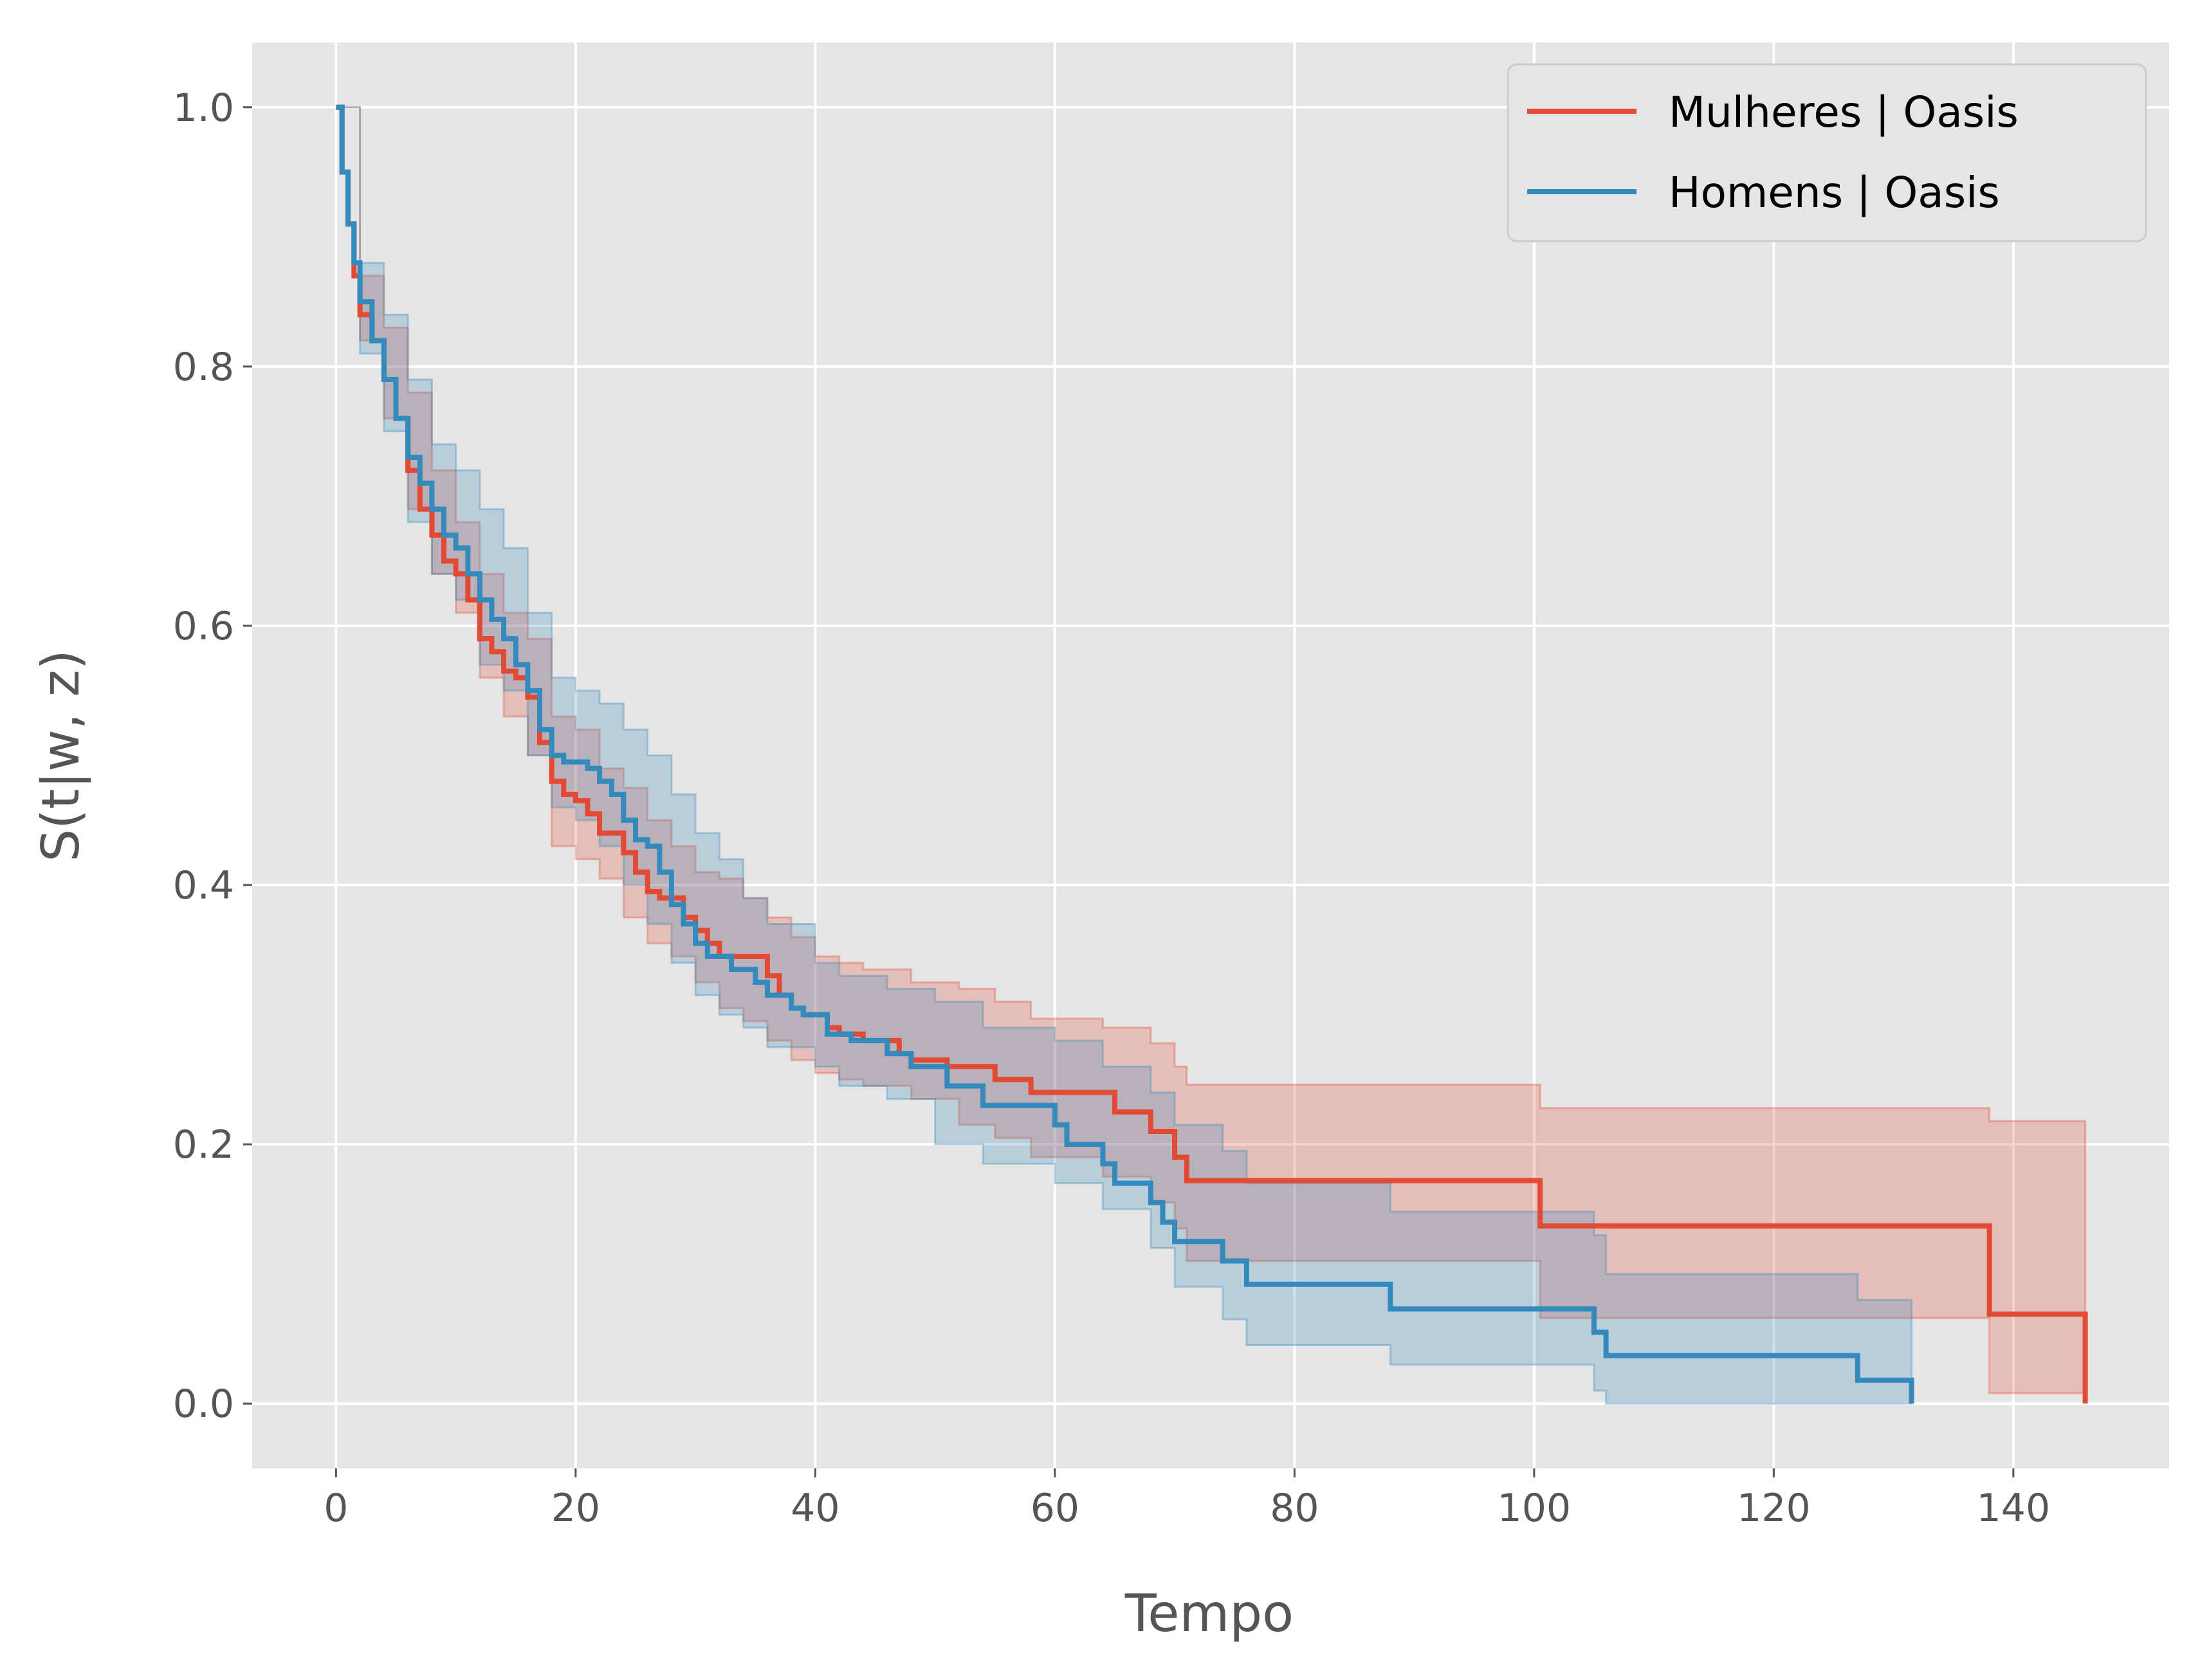  What do you see at coordinates (1834, 192) in the screenshot?
I see `legend-label-2: Homens | Oasis` at bounding box center [1834, 192].